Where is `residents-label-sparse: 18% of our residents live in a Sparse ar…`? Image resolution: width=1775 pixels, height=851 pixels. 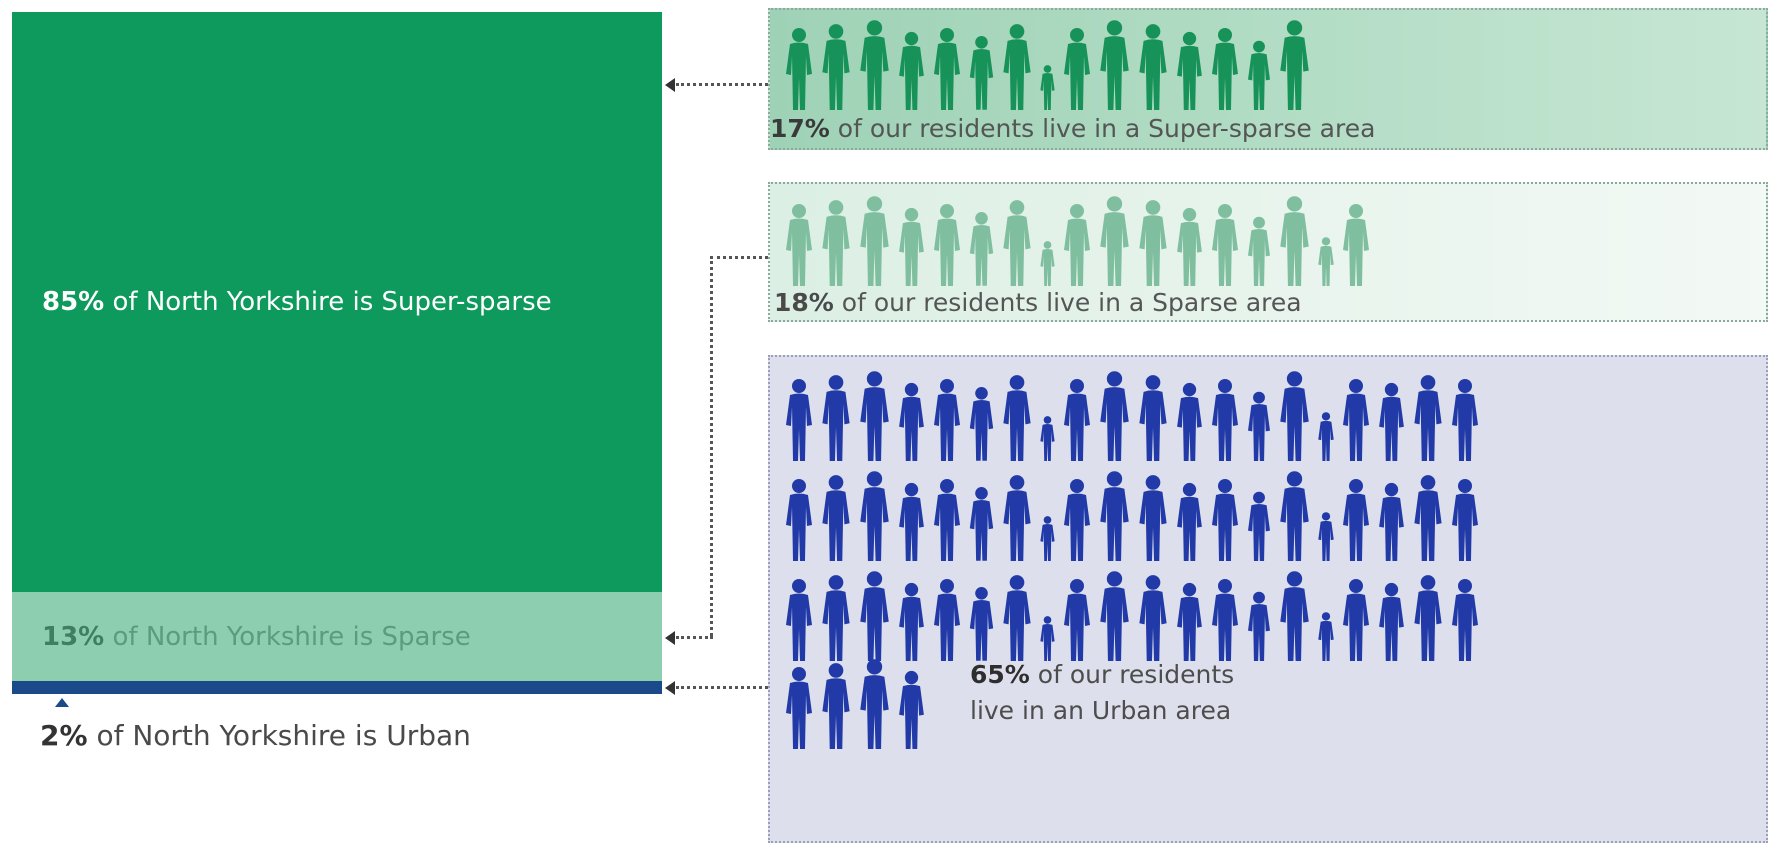 residents-label-sparse: 18% of our residents live in a Sparse ar… is located at coordinates (1038, 302).